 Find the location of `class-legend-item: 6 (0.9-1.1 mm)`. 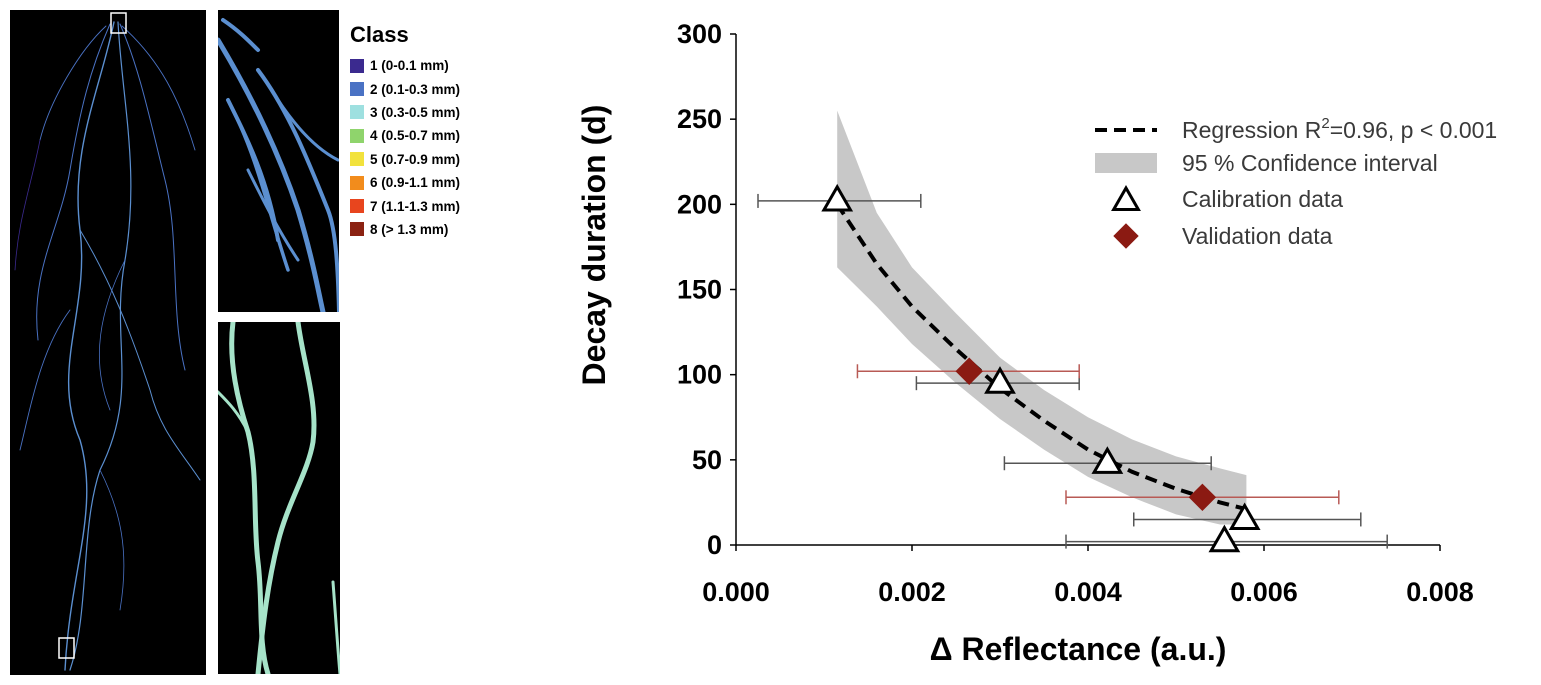

class-legend-item: 6 (0.9-1.1 mm) is located at coordinates (435, 182).